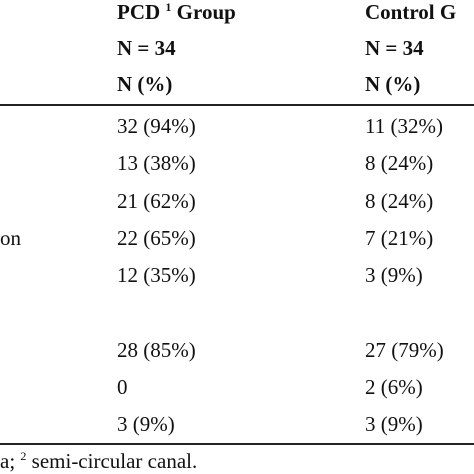 The width and height of the screenshot is (474, 474). Describe the element at coordinates (237, 444) in the screenshot. I see `table-bottom-divider` at that location.